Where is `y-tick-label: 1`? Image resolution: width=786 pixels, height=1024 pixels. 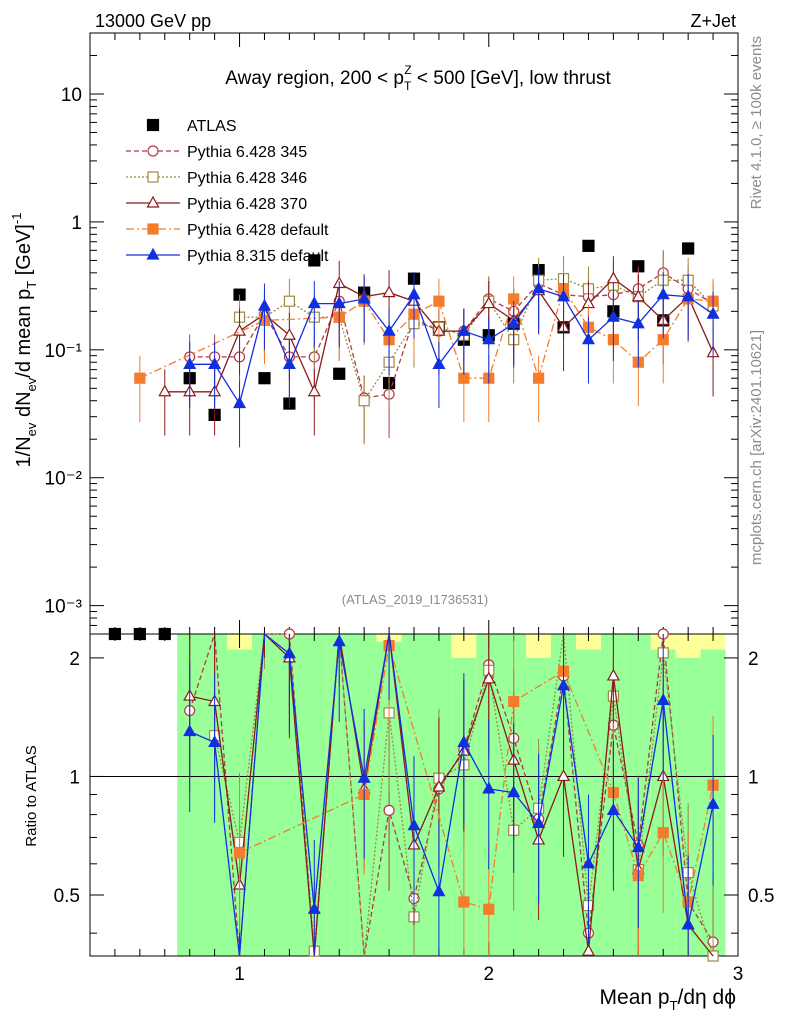 y-tick-label: 1 is located at coordinates (76, 223).